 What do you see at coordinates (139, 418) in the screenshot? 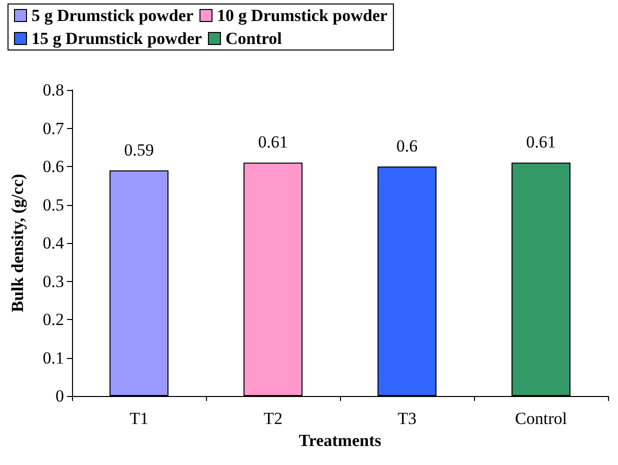
I see `x-tick-label: T1` at bounding box center [139, 418].